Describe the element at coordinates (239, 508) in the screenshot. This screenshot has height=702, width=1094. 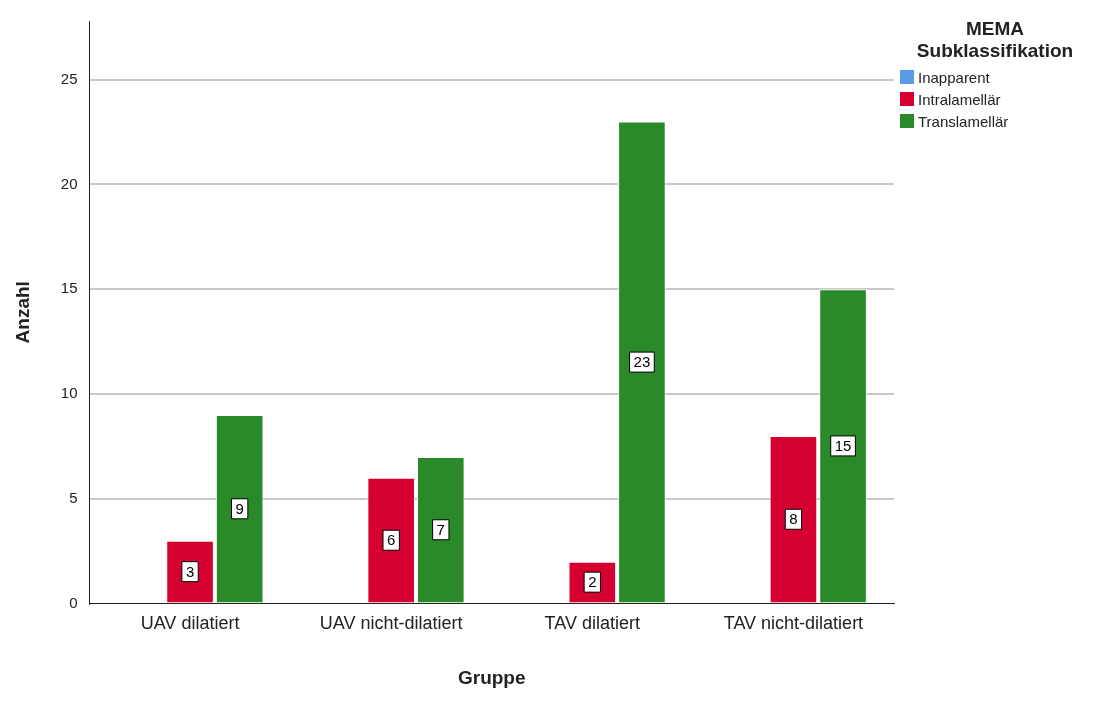
I see `data-label: 9` at that location.